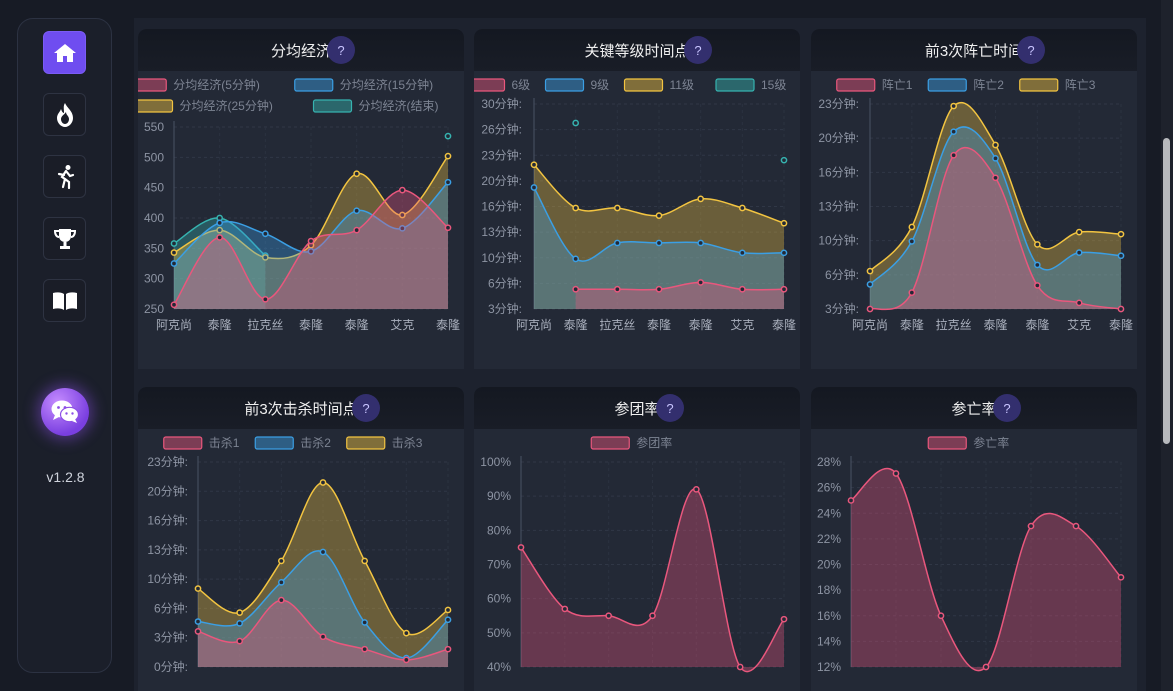  Describe the element at coordinates (974, 50) in the screenshot. I see `panel-header: 前3次阵亡时间 ?` at that location.